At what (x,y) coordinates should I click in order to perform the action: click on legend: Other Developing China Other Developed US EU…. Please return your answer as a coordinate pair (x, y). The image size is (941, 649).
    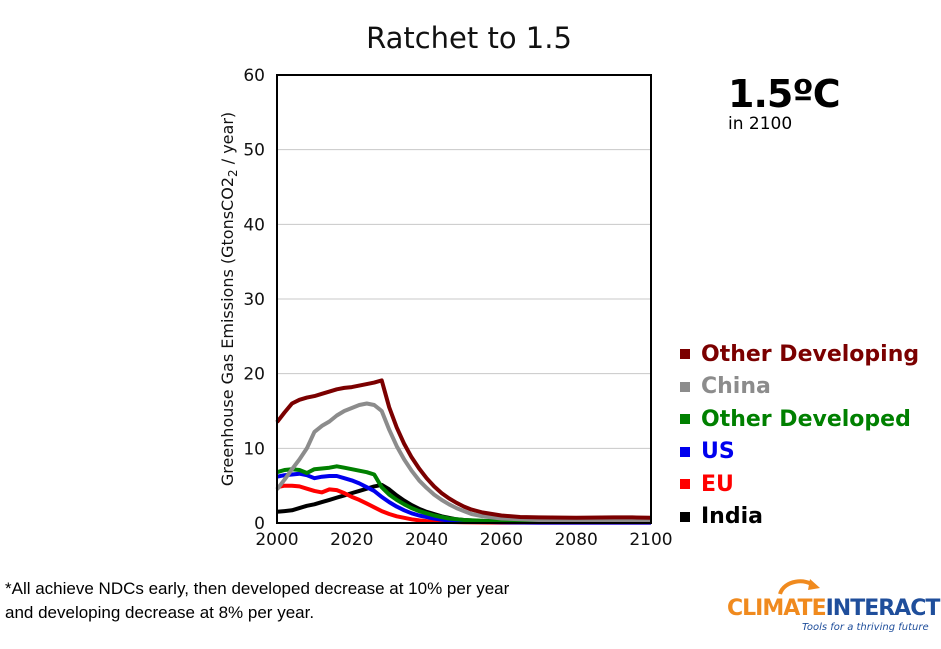
    Looking at the image, I should click on (799, 435).